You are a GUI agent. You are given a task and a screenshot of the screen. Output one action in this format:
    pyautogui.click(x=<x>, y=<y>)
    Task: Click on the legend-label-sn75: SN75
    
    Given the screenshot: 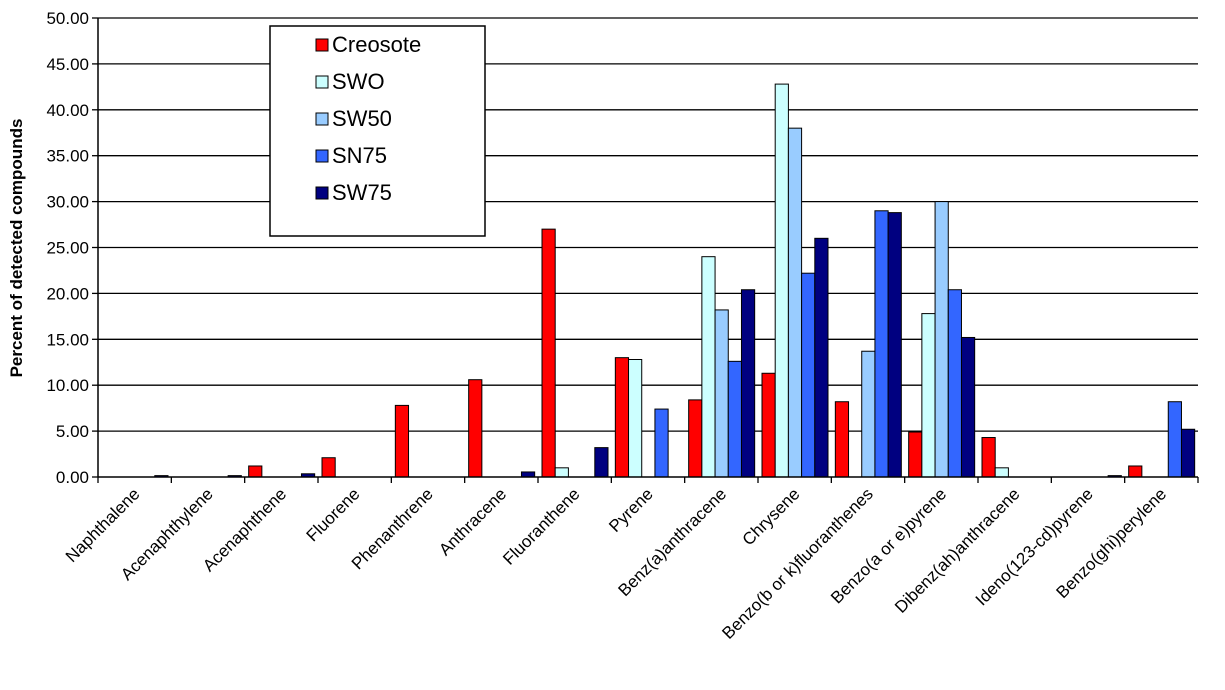 What is the action you would take?
    pyautogui.click(x=359, y=155)
    